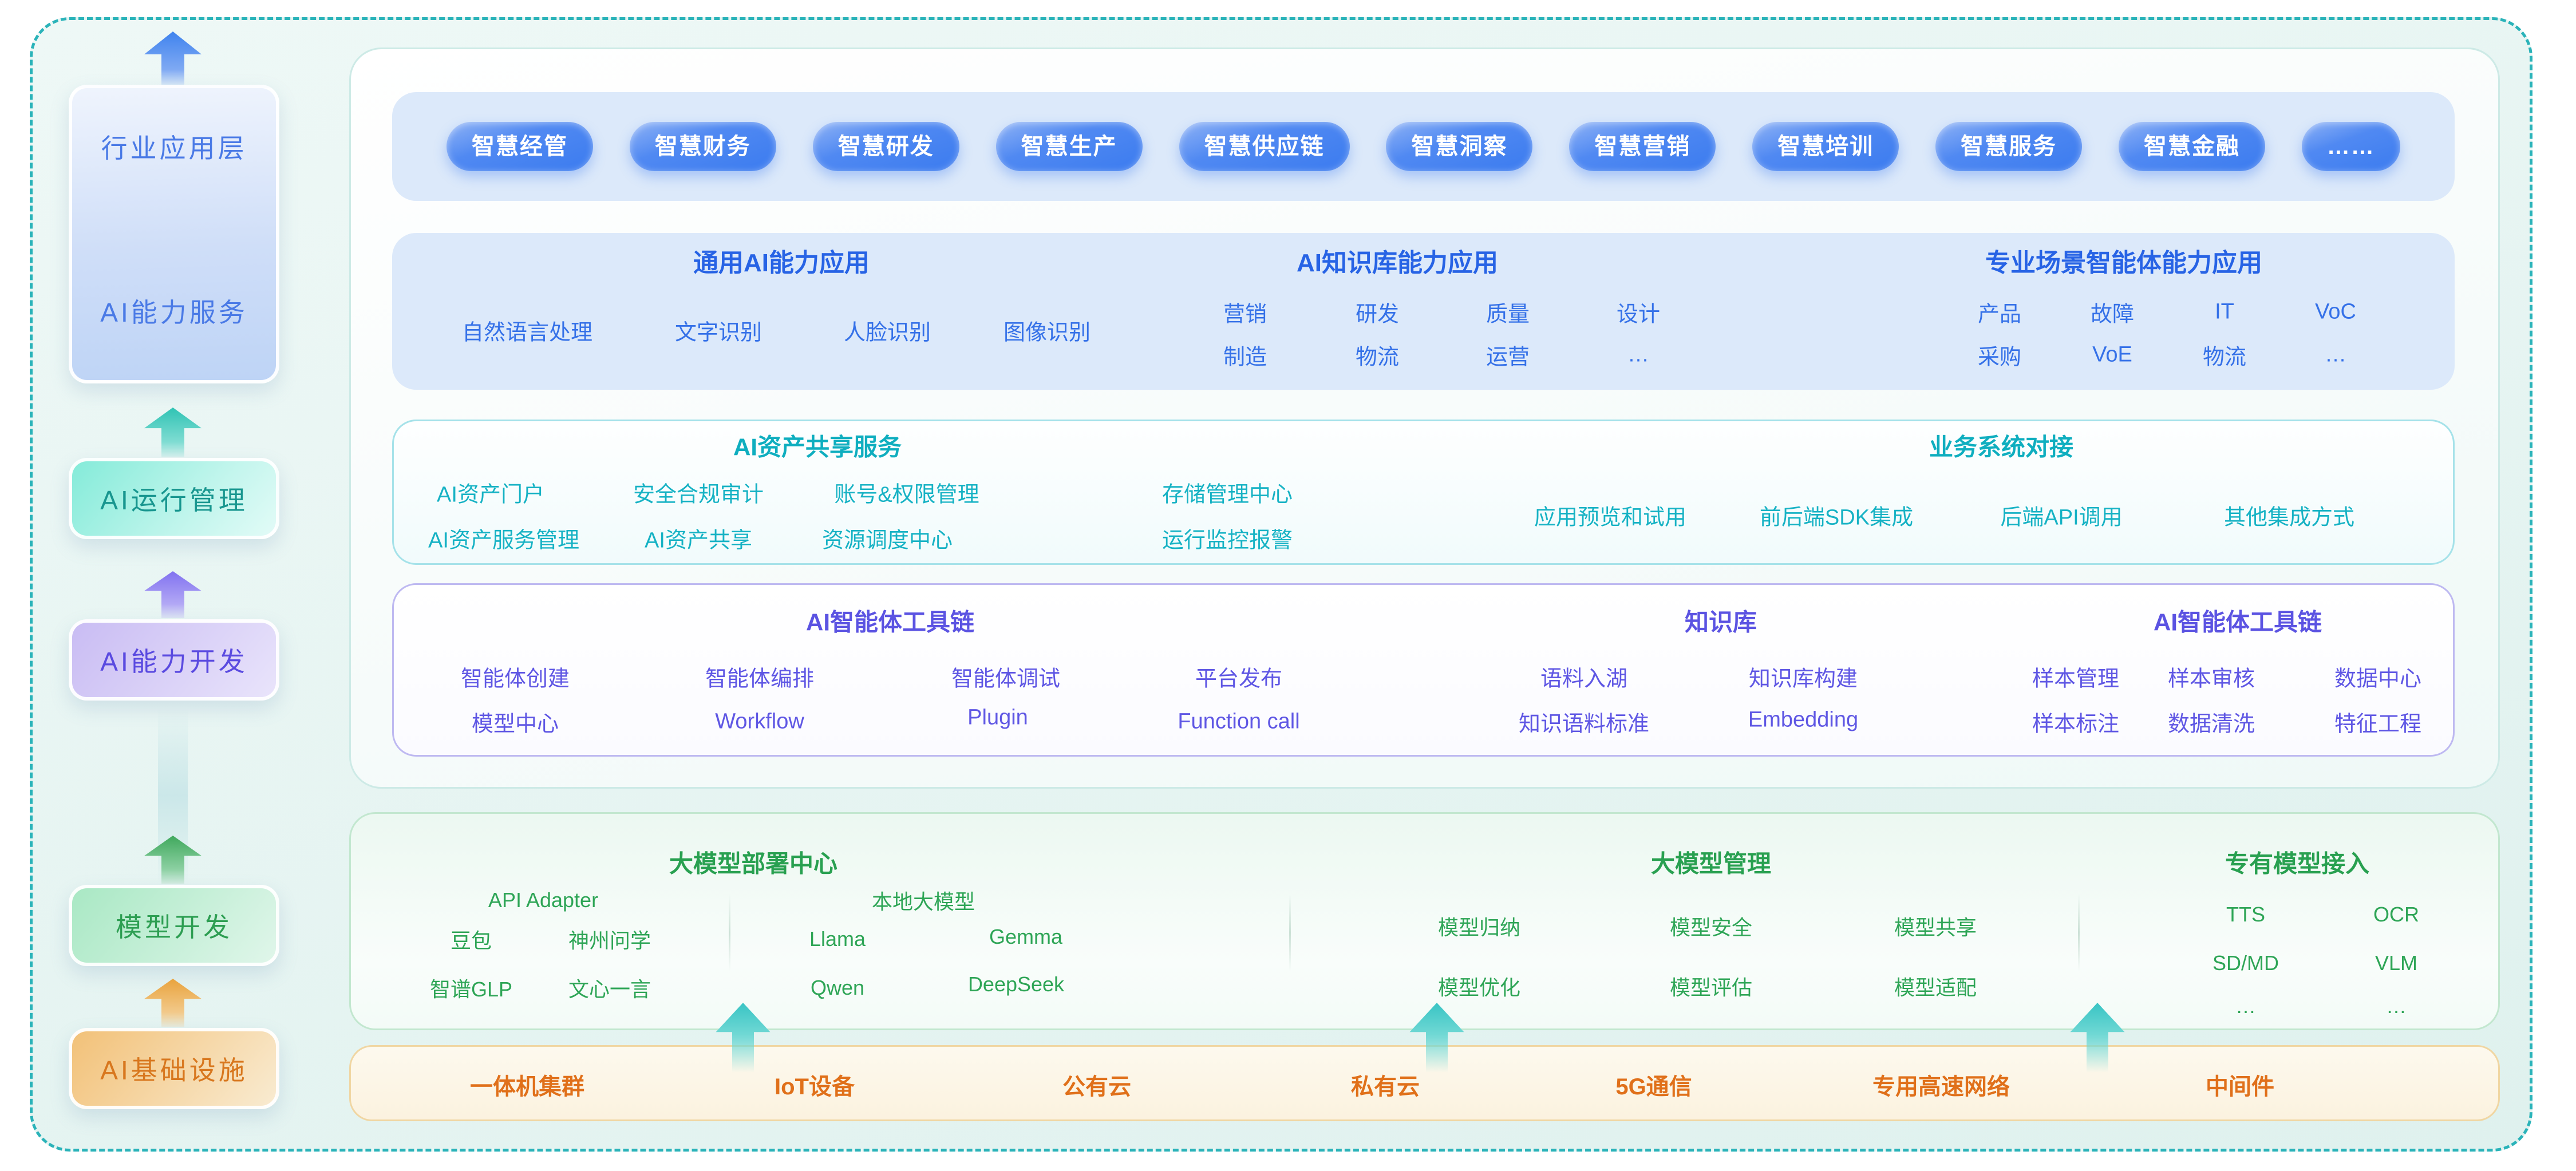 The width and height of the screenshot is (2576, 1171). I want to click on section-title-biz-integration: 业务系统对接, so click(2001, 447).